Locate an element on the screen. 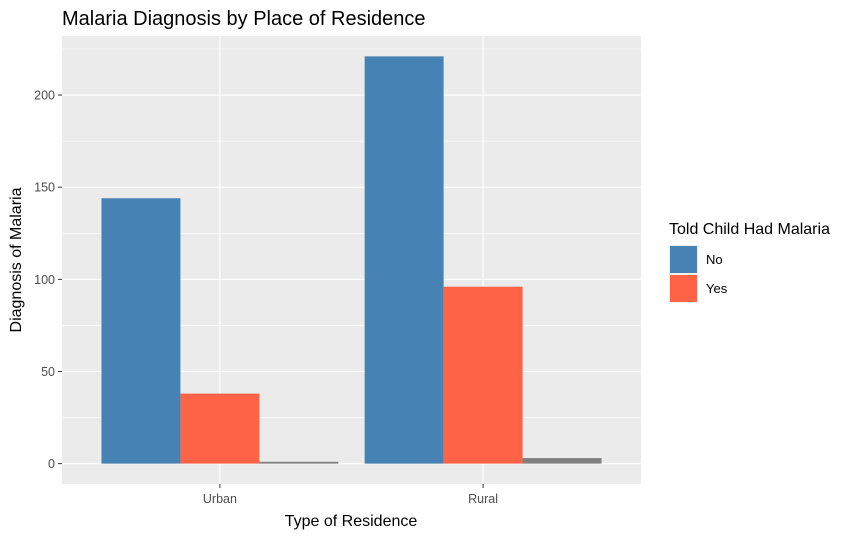 The width and height of the screenshot is (868, 537). chart-title: Malaria Diagnosis by Place of Residence is located at coordinates (244, 19).